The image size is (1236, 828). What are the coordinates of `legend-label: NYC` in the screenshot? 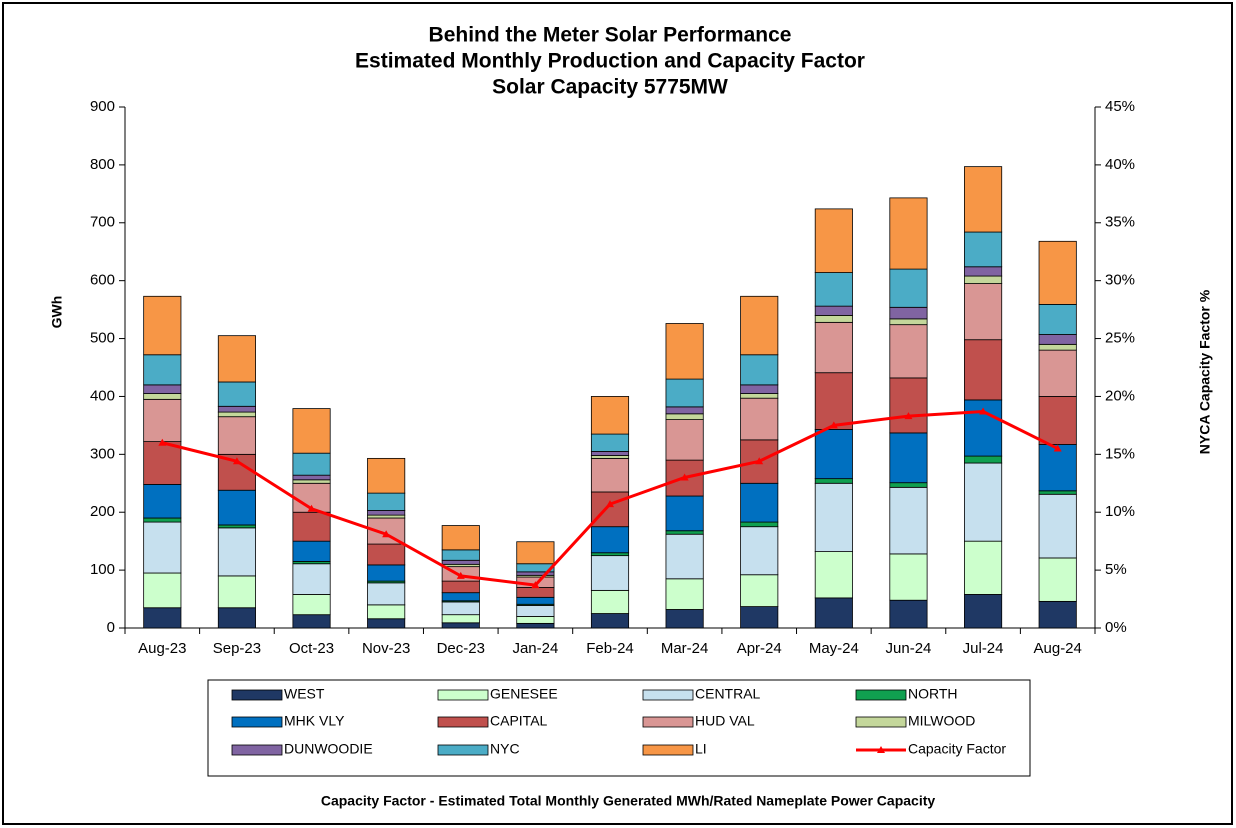 It's located at (505, 749).